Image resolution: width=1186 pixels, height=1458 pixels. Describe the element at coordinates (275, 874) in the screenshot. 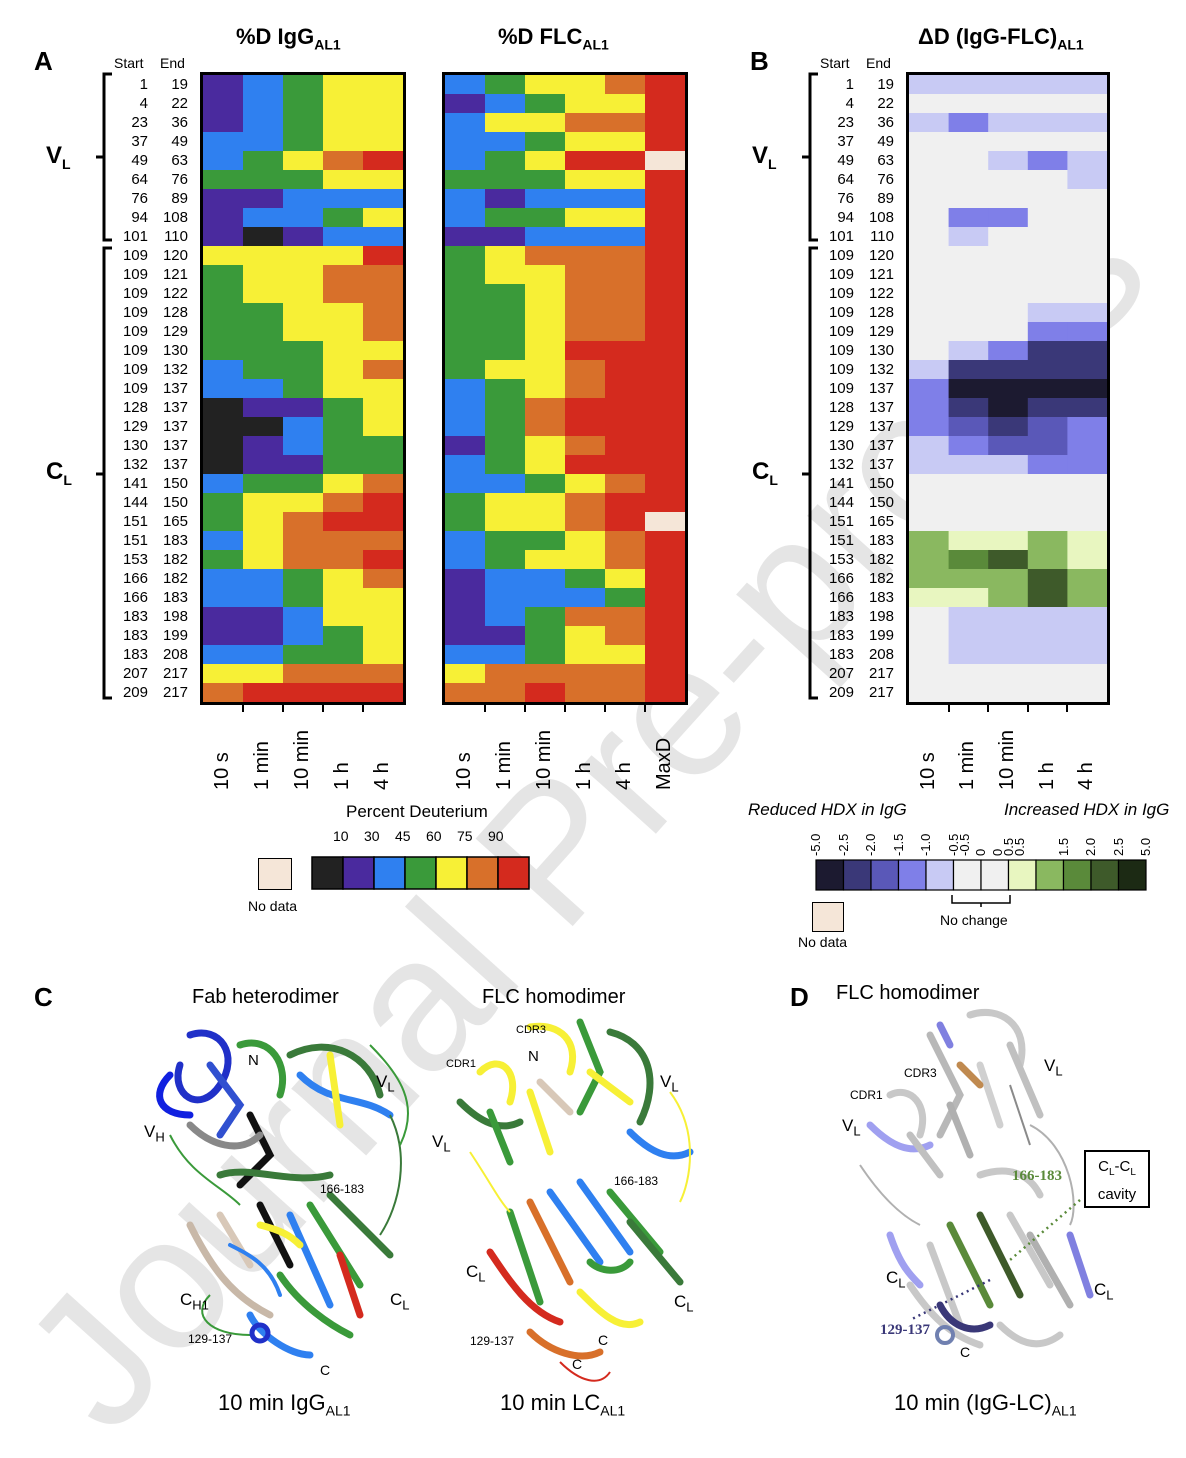

I see `legend-a-nodata-swatch` at that location.